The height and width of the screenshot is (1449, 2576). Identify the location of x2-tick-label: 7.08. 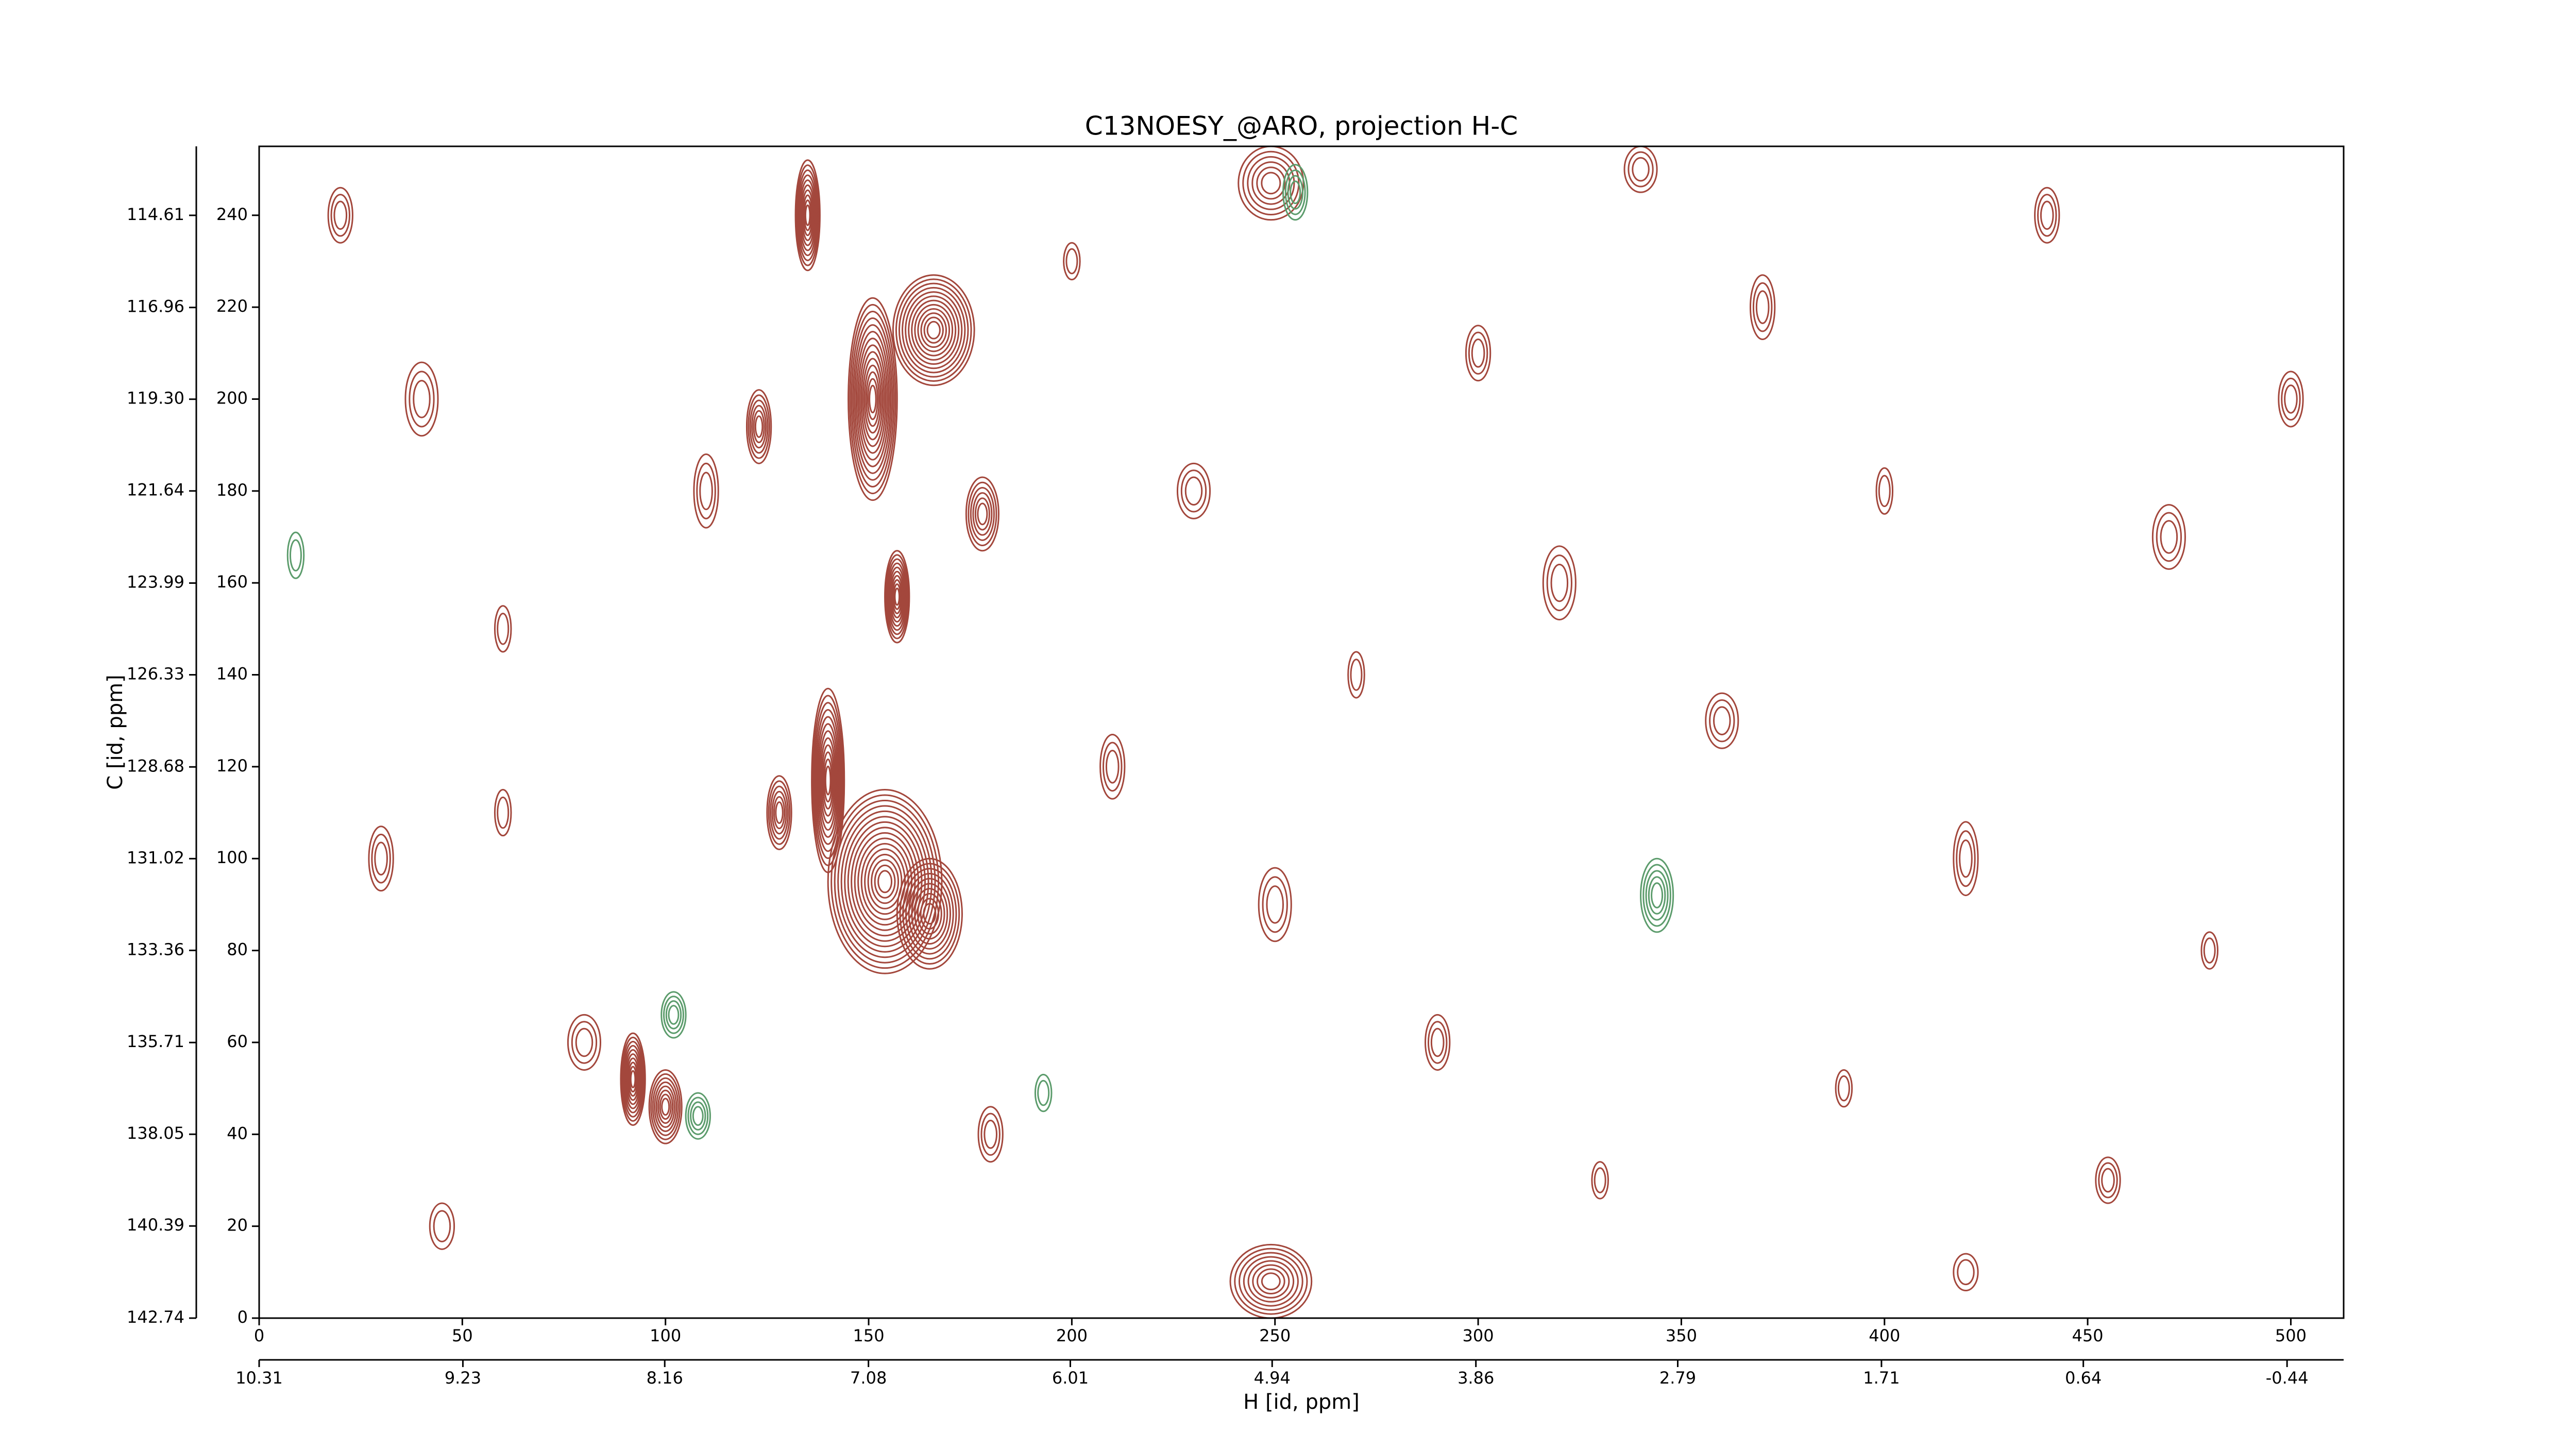
(868, 1378).